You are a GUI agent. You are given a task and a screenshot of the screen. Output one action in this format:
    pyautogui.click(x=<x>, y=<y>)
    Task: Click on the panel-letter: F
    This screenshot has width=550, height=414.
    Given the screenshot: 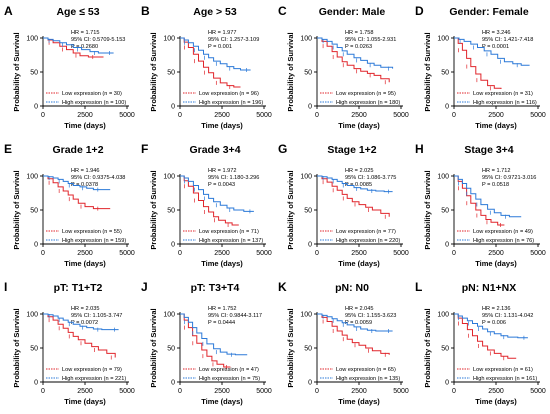 What is the action you would take?
    pyautogui.click(x=144, y=149)
    